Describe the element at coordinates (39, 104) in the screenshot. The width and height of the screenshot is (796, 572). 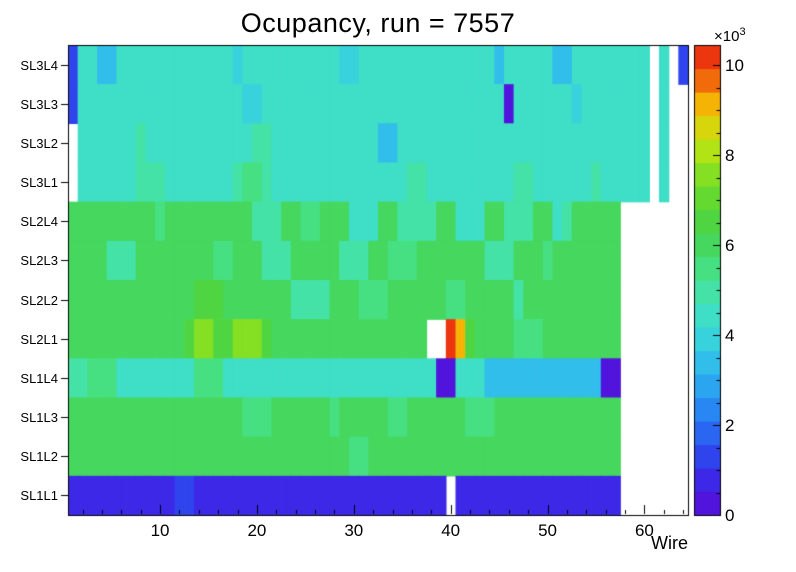
I see `y-axis-label-sl3l3: SL3L3` at that location.